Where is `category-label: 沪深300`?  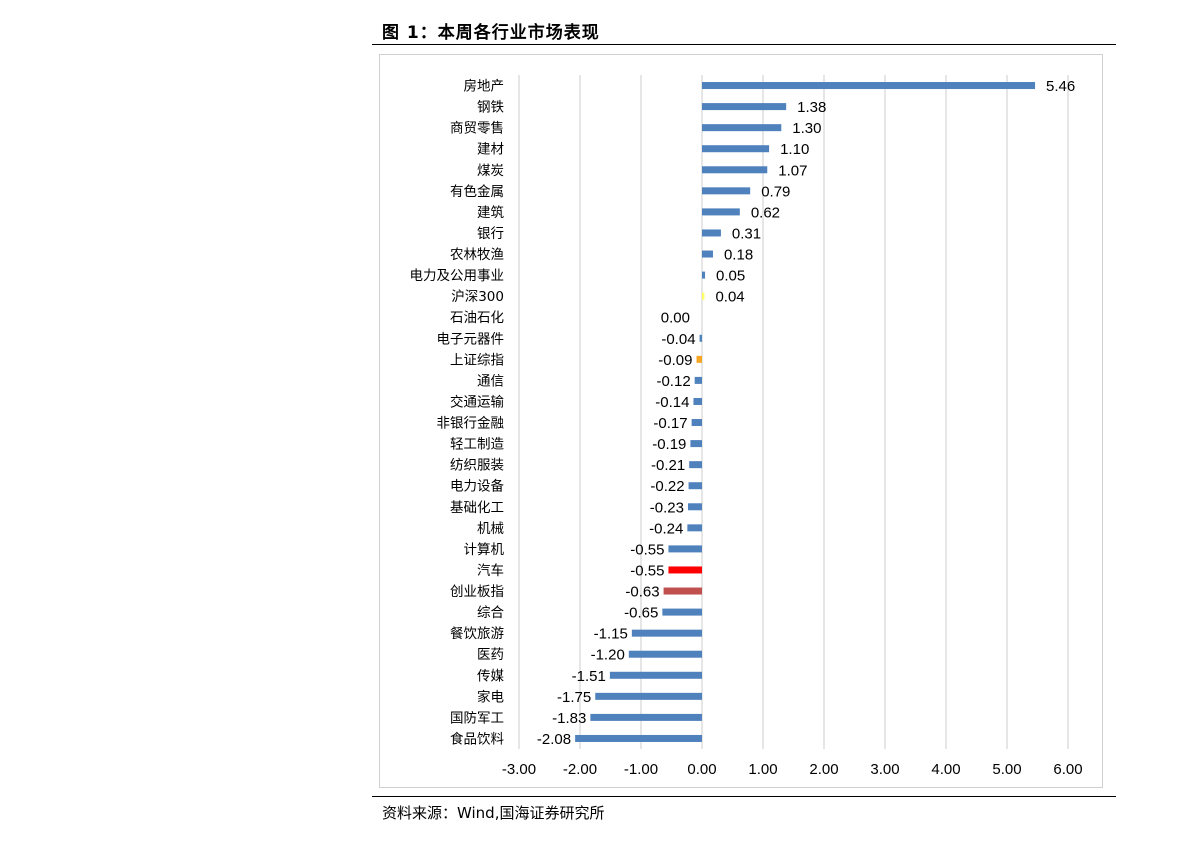
category-label: 沪深300 is located at coordinates (477, 297).